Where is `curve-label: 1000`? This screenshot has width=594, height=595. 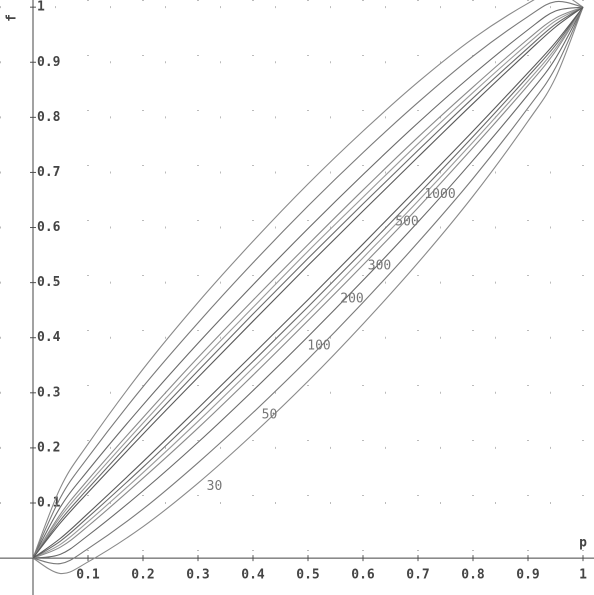 curve-label: 1000 is located at coordinates (439, 194).